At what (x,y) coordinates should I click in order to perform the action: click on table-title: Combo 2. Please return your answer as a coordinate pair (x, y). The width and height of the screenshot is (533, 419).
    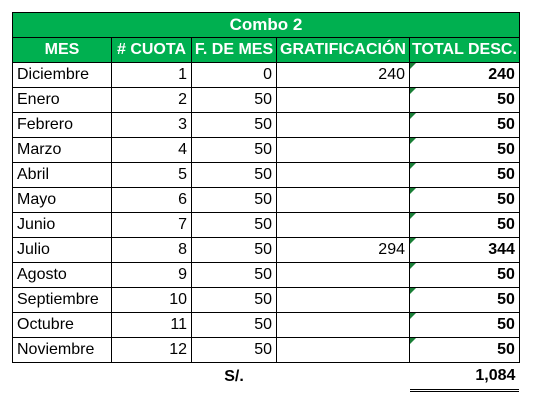
    Looking at the image, I should click on (266, 25).